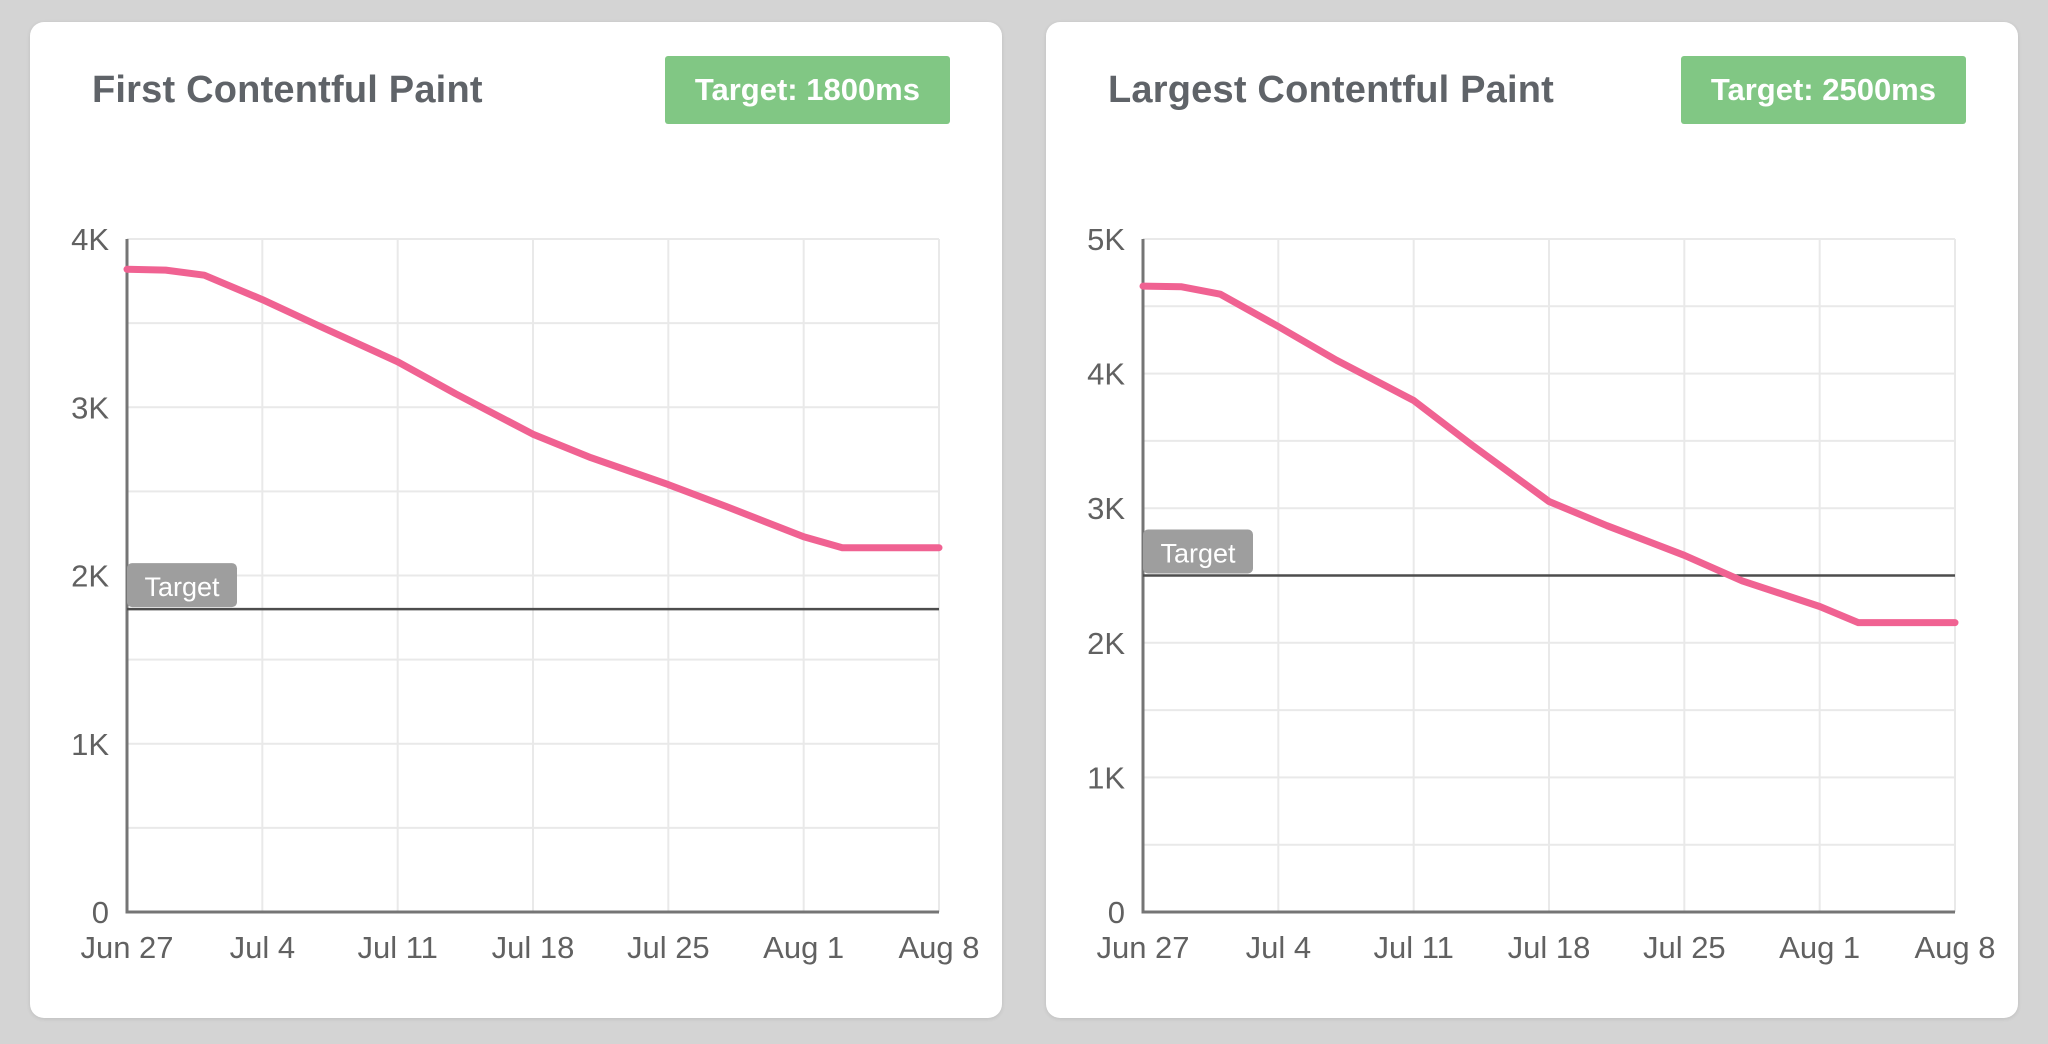 Image resolution: width=2048 pixels, height=1044 pixels. Describe the element at coordinates (807, 90) in the screenshot. I see `fcp-target-badge: Target: 1800ms` at that location.